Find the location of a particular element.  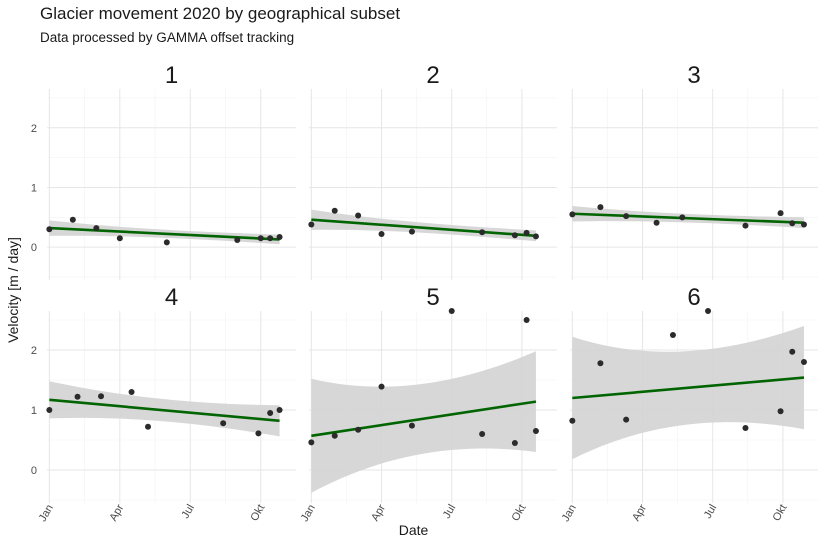

y-axis-label: Velocity [m / day] is located at coordinates (13, 290).